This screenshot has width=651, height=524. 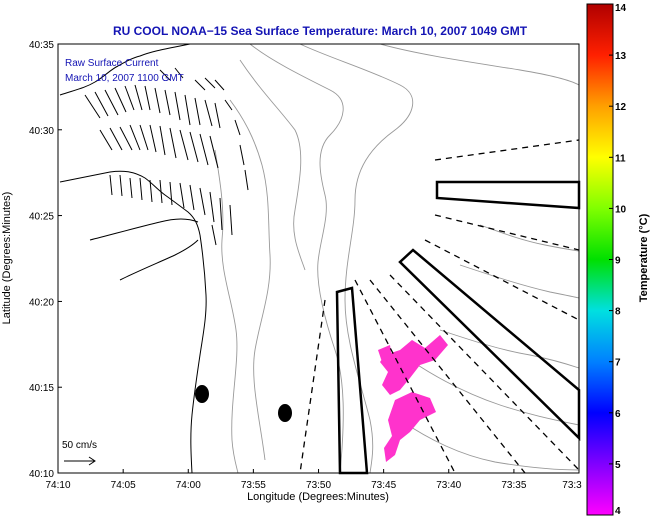 I want to click on colorbar-tick-label: 4, so click(x=618, y=511).